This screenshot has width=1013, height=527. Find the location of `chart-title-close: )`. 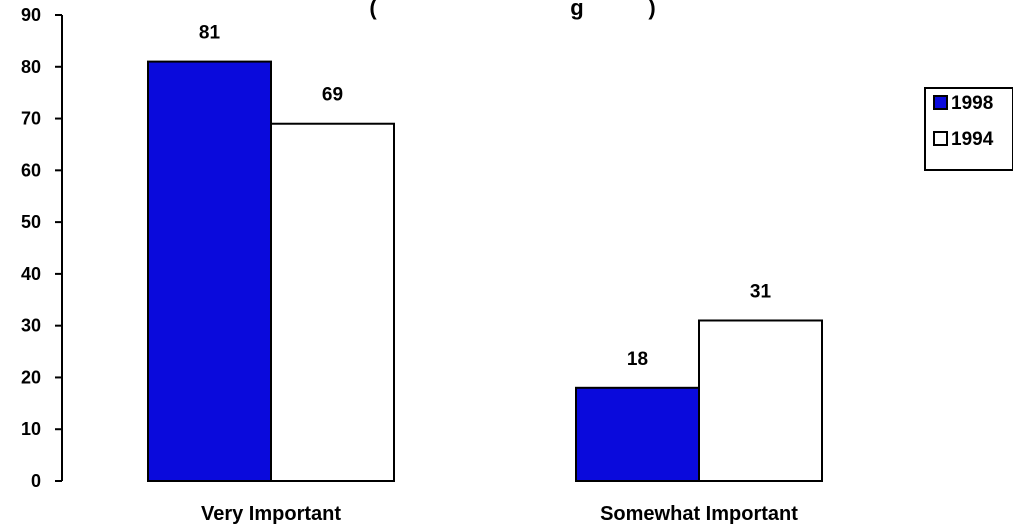

chart-title-close: ) is located at coordinates (651, 10).